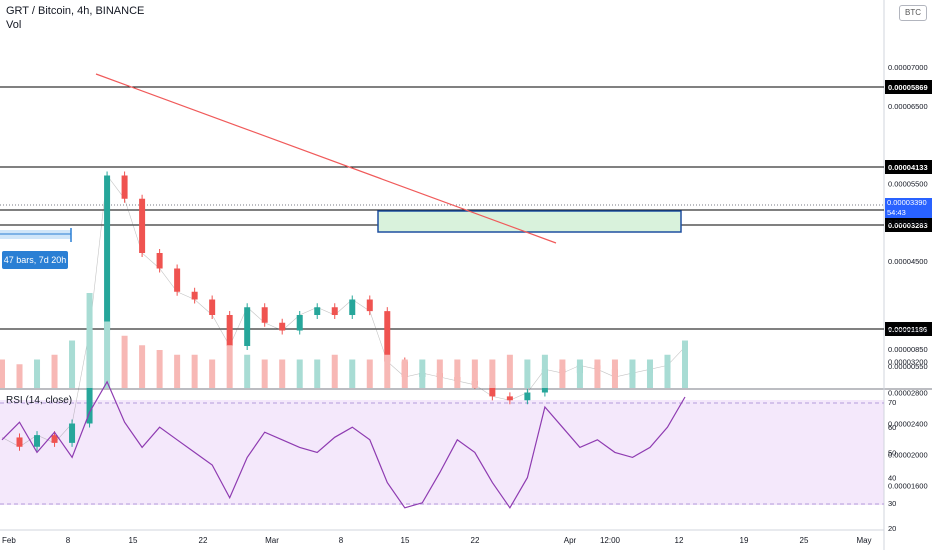  I want to click on price-axis-tick: 0.00007000, so click(908, 67).